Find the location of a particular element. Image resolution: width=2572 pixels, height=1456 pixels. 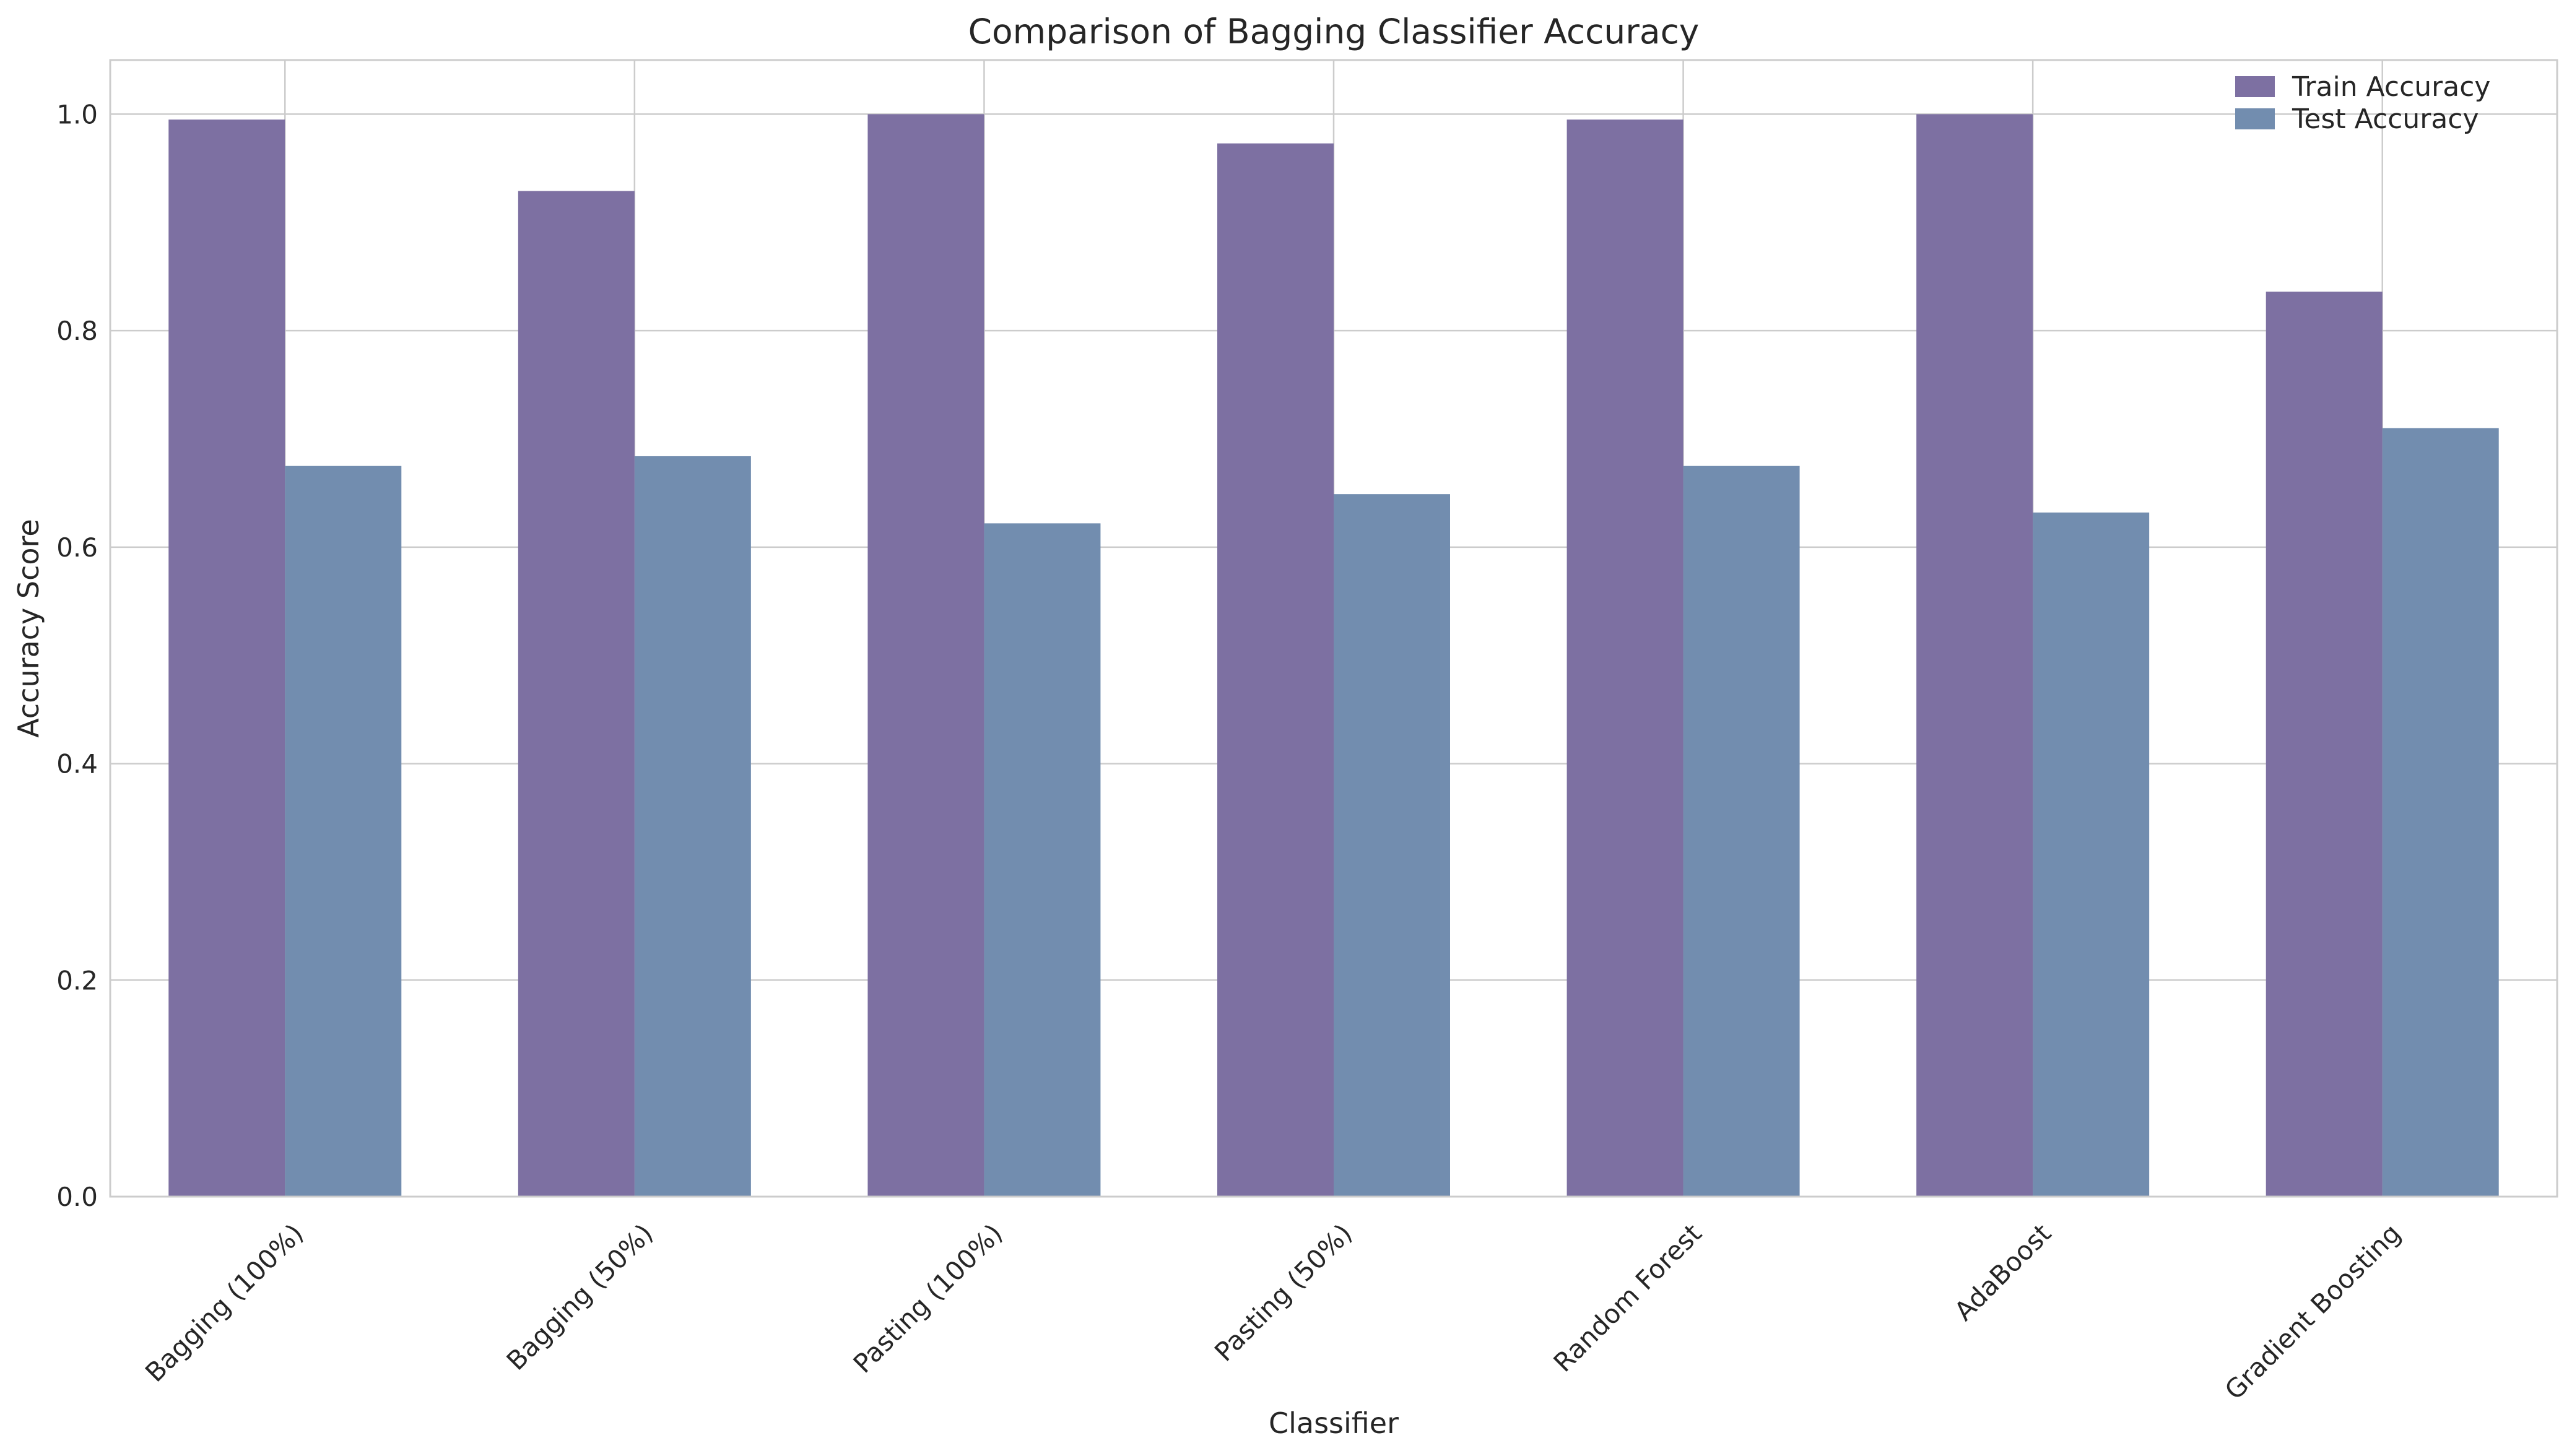

y-axis-ticks: 0.0 0.2 0.4 0.6 0.8 1.0 is located at coordinates (77, 656).